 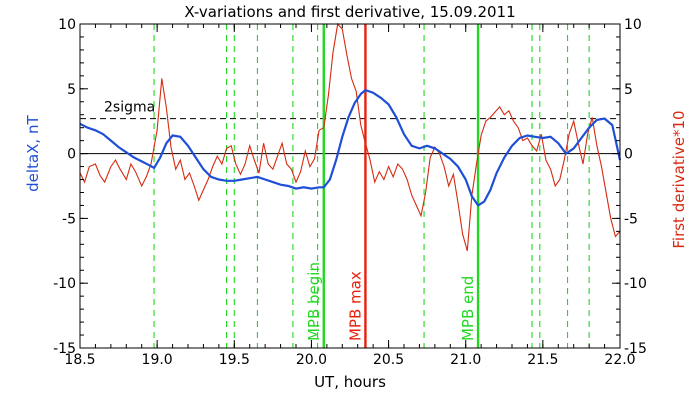 What do you see at coordinates (67, 25) in the screenshot?
I see `y-left-tick-label: 10` at bounding box center [67, 25].